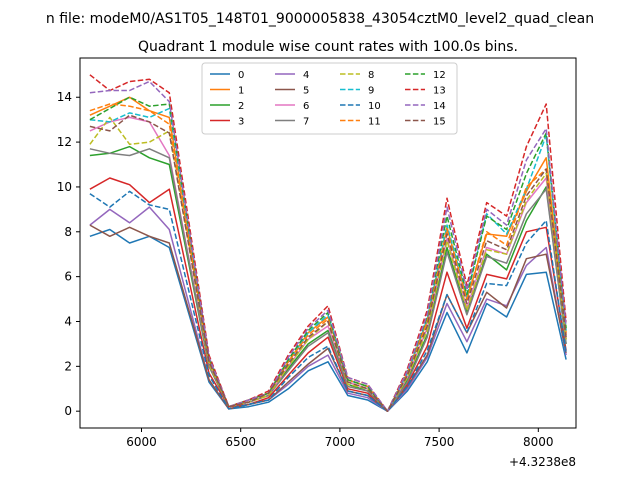 The width and height of the screenshot is (640, 480). What do you see at coordinates (64, 142) in the screenshot?
I see `y-tick-label: 12` at bounding box center [64, 142].